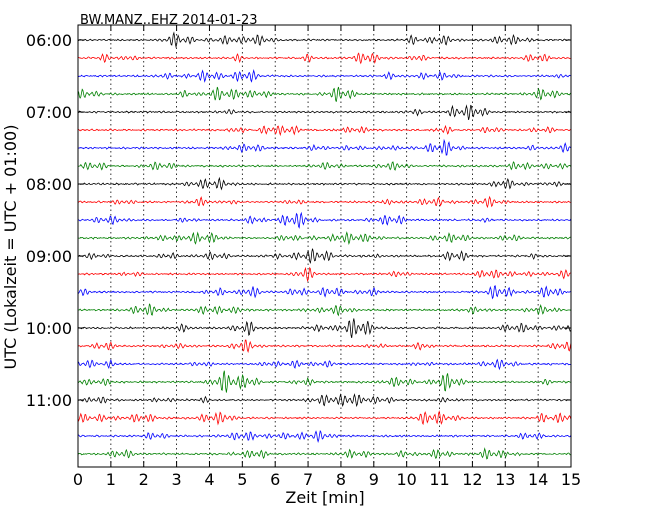  I want to click on y-tick-label: 09:00, so click(49, 256).